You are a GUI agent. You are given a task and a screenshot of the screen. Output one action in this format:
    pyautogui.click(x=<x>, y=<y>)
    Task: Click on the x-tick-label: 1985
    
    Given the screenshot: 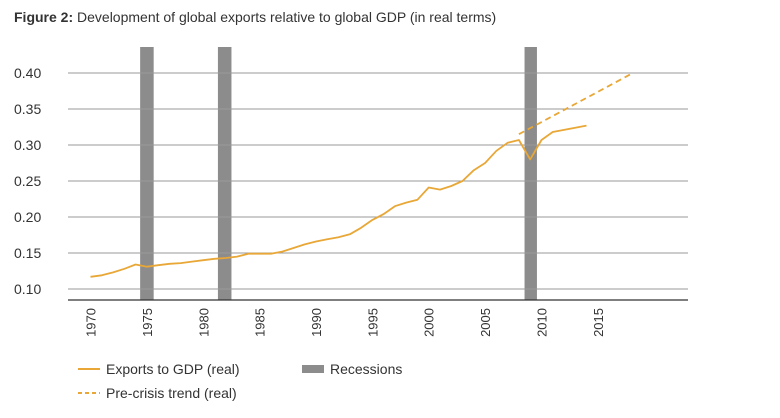 What is the action you would take?
    pyautogui.click(x=260, y=322)
    